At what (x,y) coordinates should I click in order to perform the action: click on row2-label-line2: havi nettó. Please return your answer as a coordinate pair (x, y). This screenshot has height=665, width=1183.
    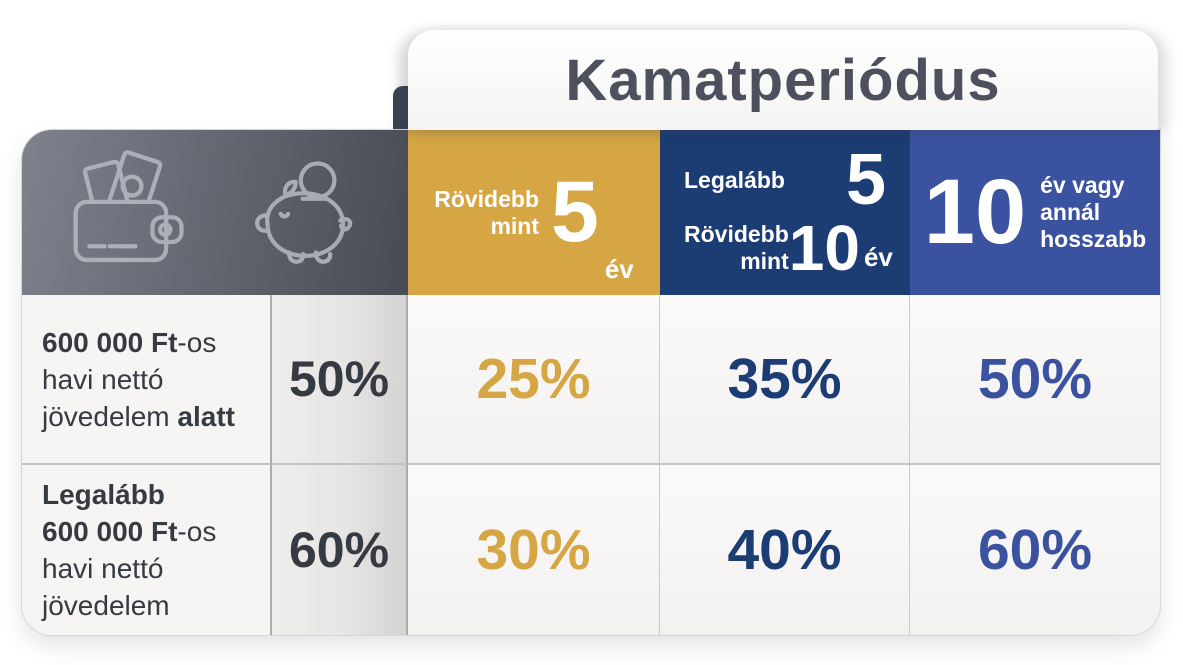
    Looking at the image, I should click on (103, 568).